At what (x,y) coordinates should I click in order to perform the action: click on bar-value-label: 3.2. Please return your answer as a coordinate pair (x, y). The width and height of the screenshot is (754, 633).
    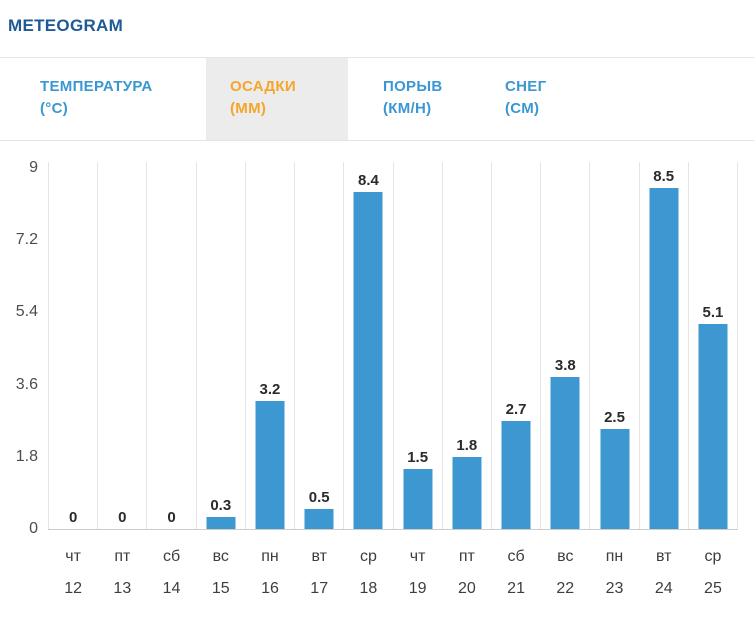
    Looking at the image, I should click on (270, 389).